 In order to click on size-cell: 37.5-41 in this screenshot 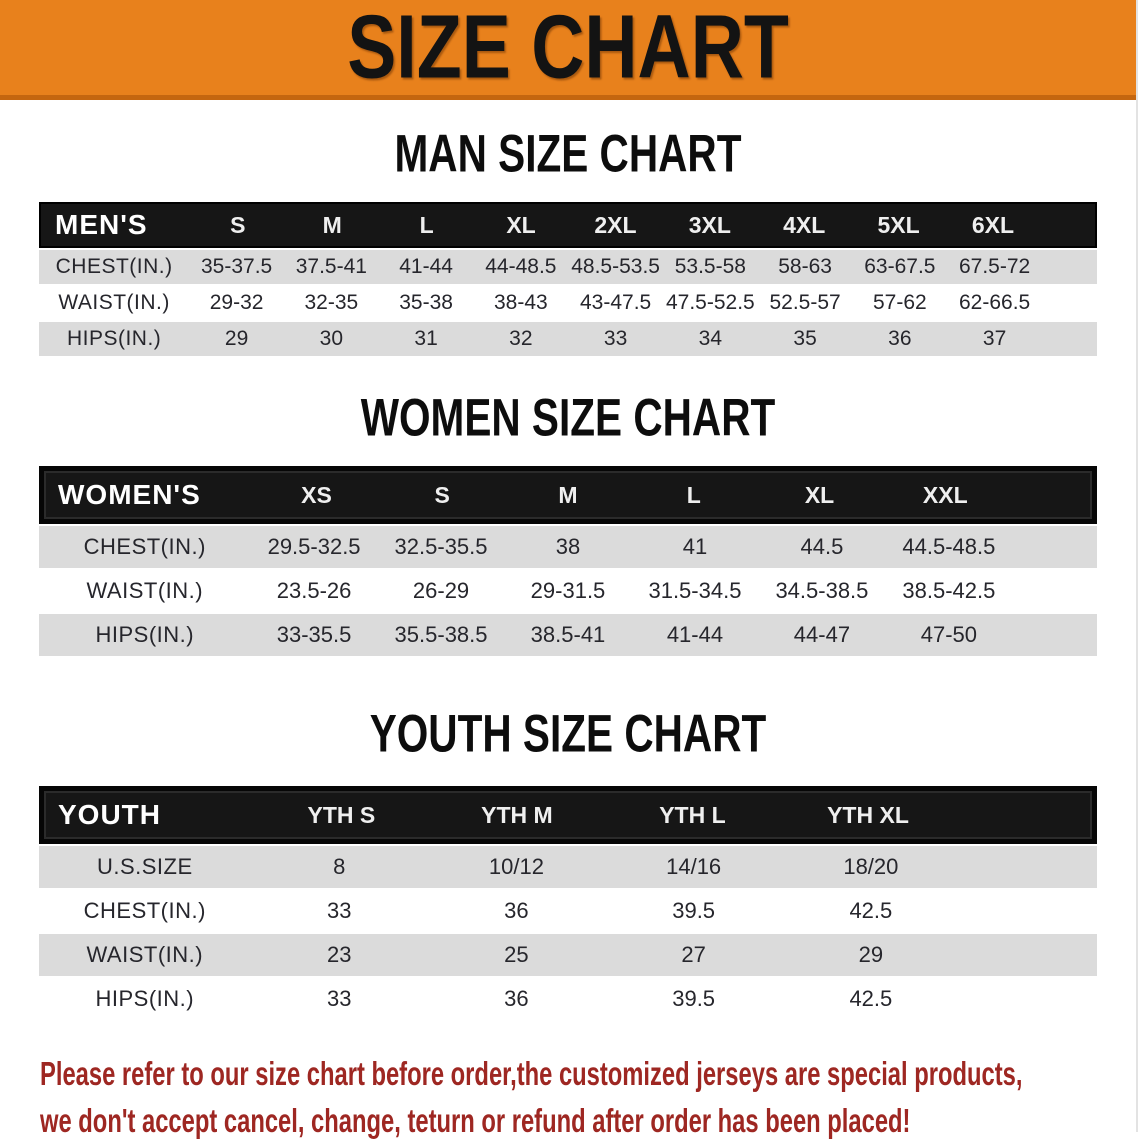, I will do `click(331, 266)`.